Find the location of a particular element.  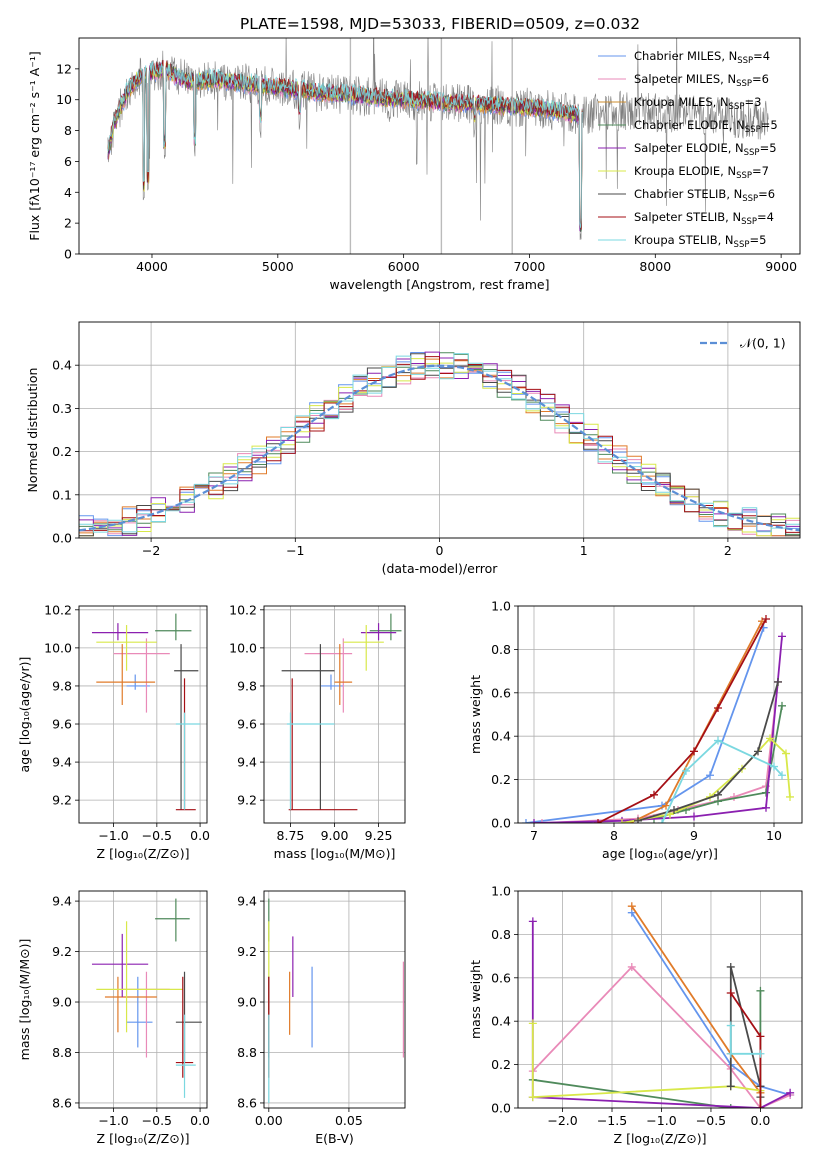

legend-label: Chabrier MILES, NSSP=4 is located at coordinates (702, 57).